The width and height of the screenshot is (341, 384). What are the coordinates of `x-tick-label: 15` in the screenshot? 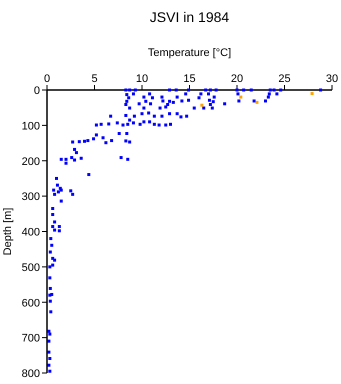 It's located at (189, 79).